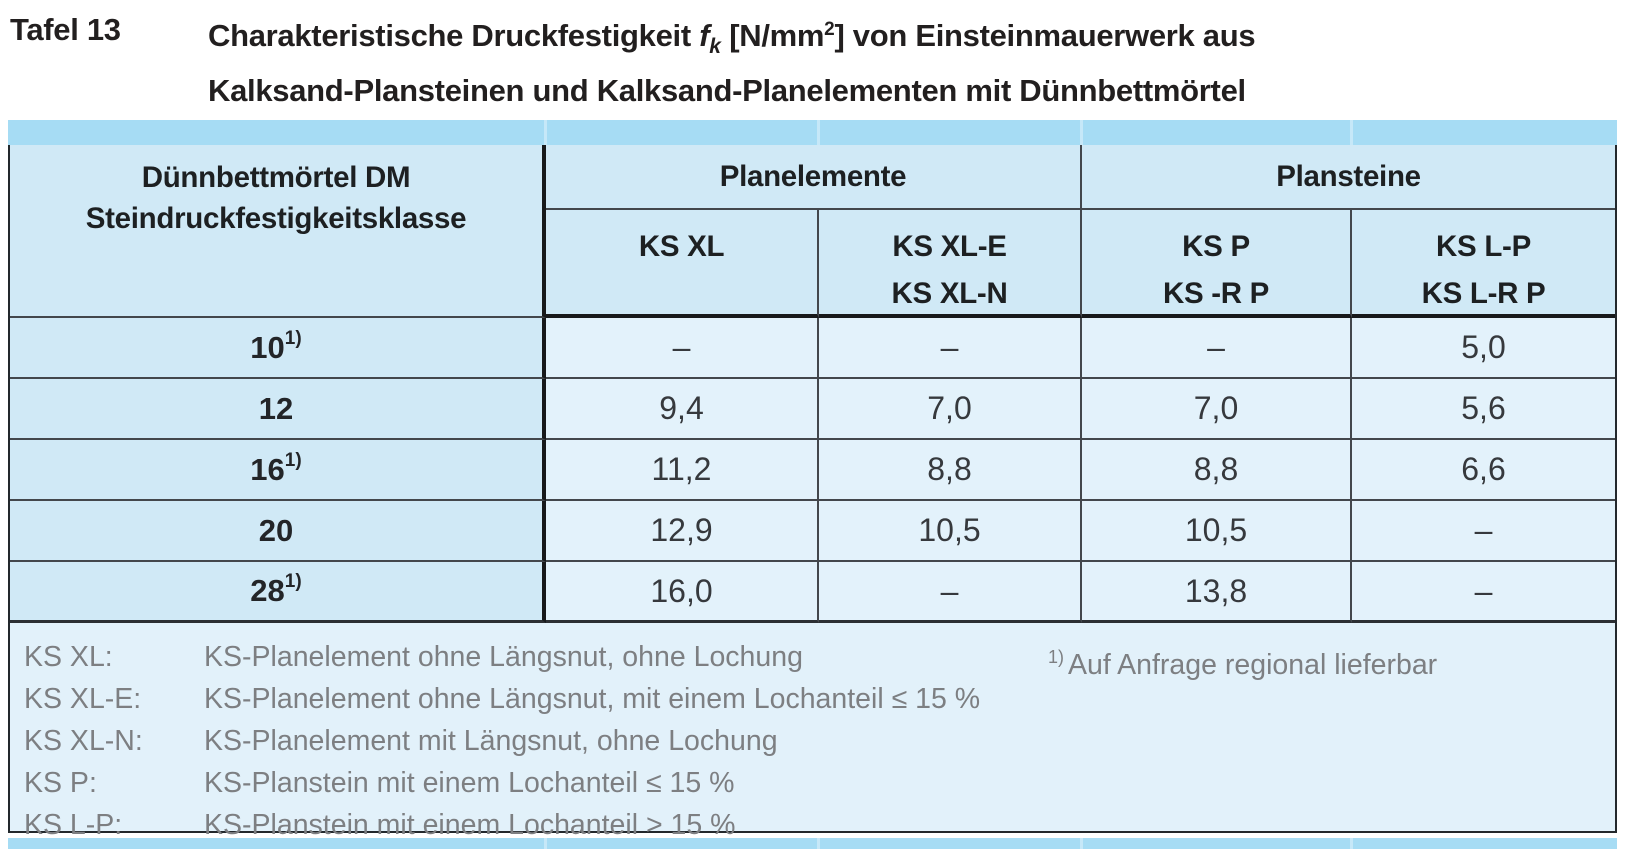  What do you see at coordinates (682, 409) in the screenshot?
I see `table-cell: 9,4` at bounding box center [682, 409].